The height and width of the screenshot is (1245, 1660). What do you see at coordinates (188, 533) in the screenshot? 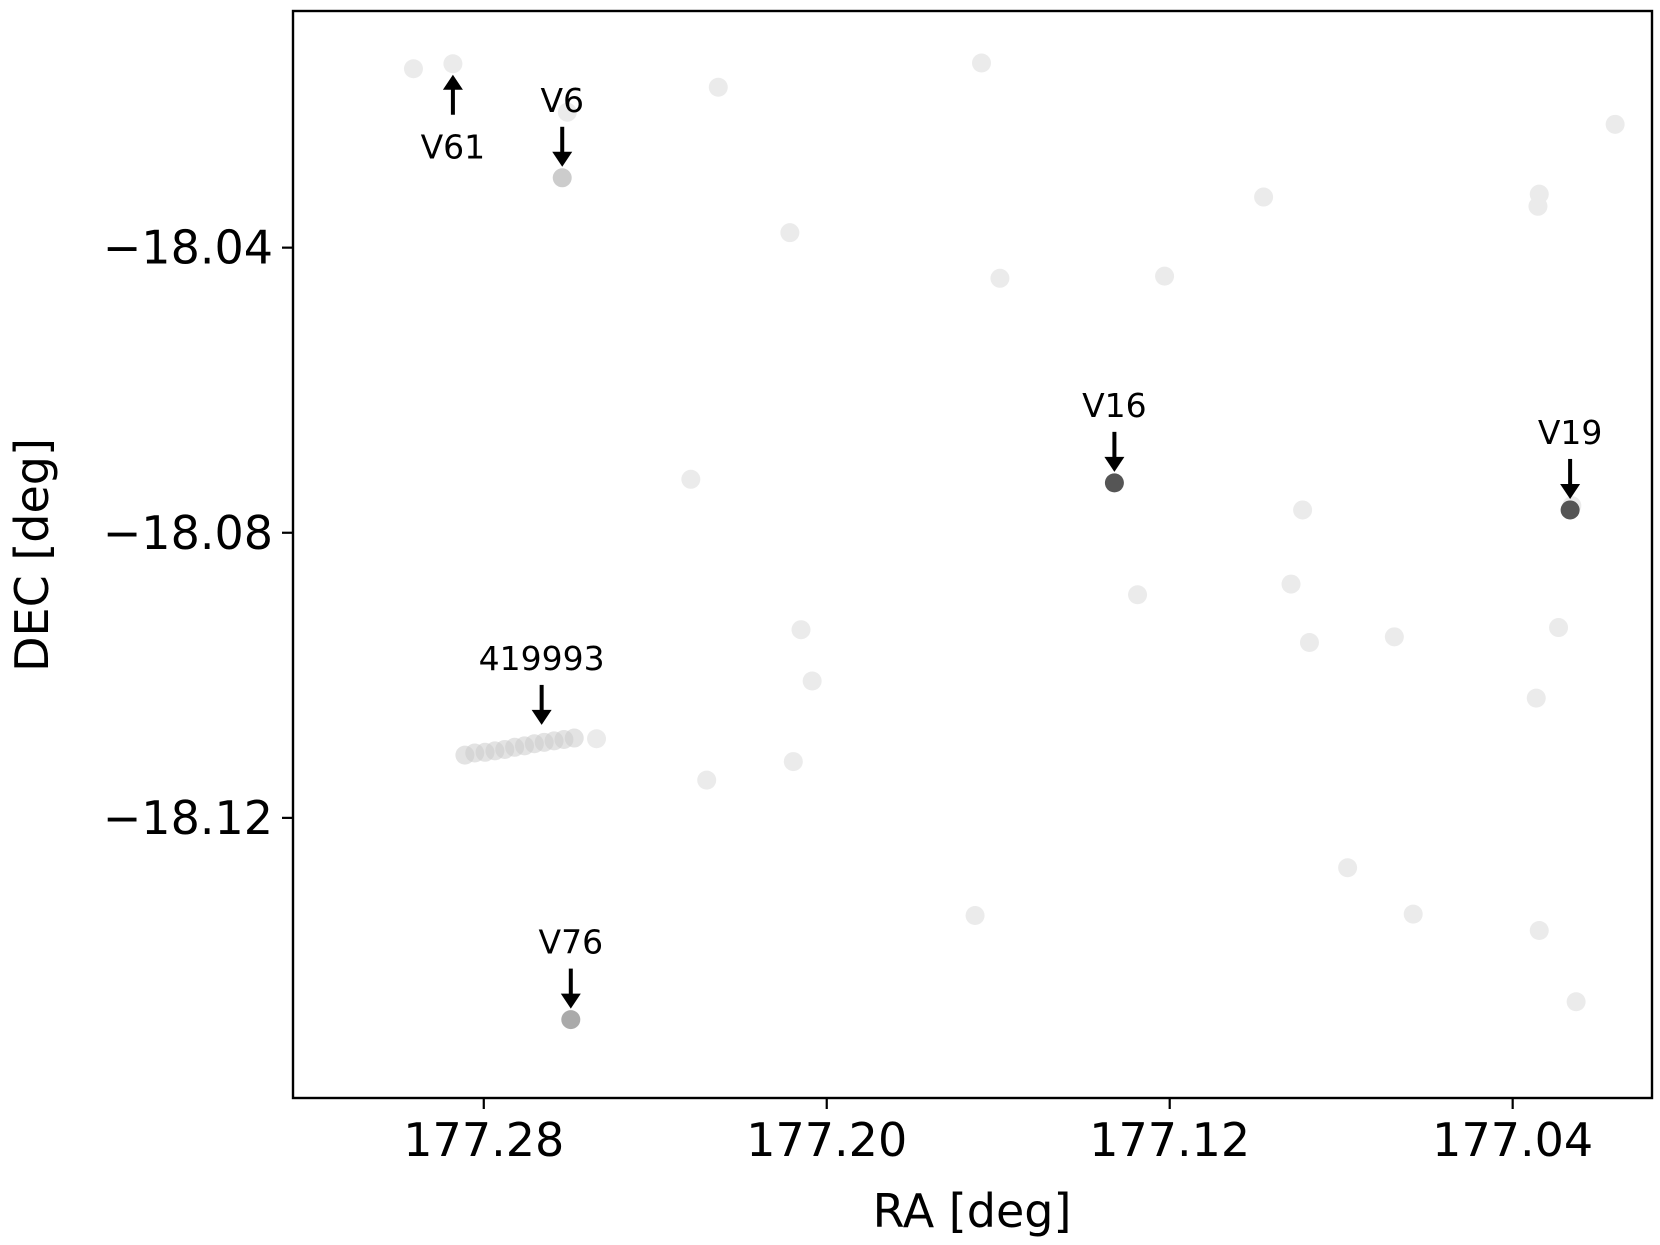
I see `y-tick-label: −18.08` at bounding box center [188, 533].